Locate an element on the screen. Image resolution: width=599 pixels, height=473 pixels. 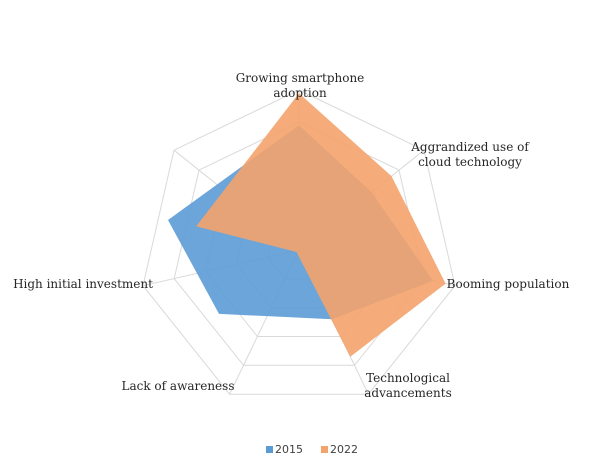
category-label: High initial investment is located at coordinates (83, 284).